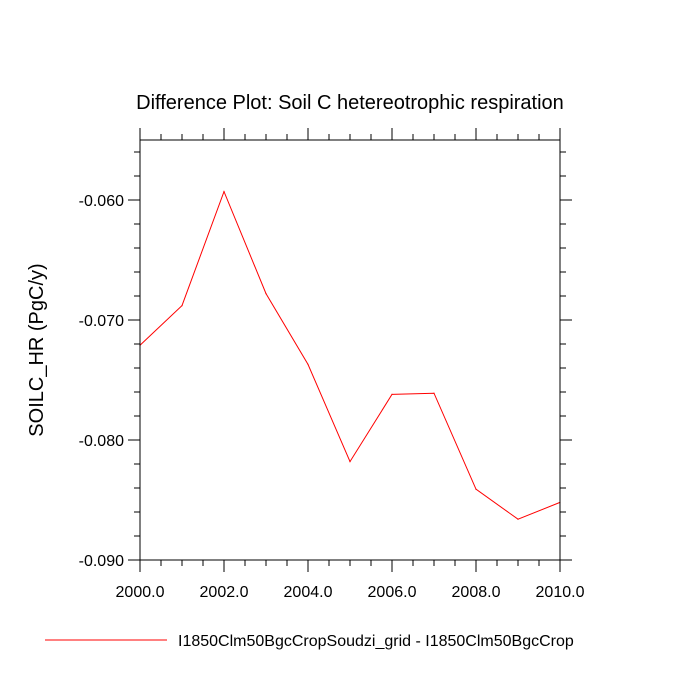 Image resolution: width=700 pixels, height=700 pixels. I want to click on y-tick-label: -0.080, so click(101, 441).